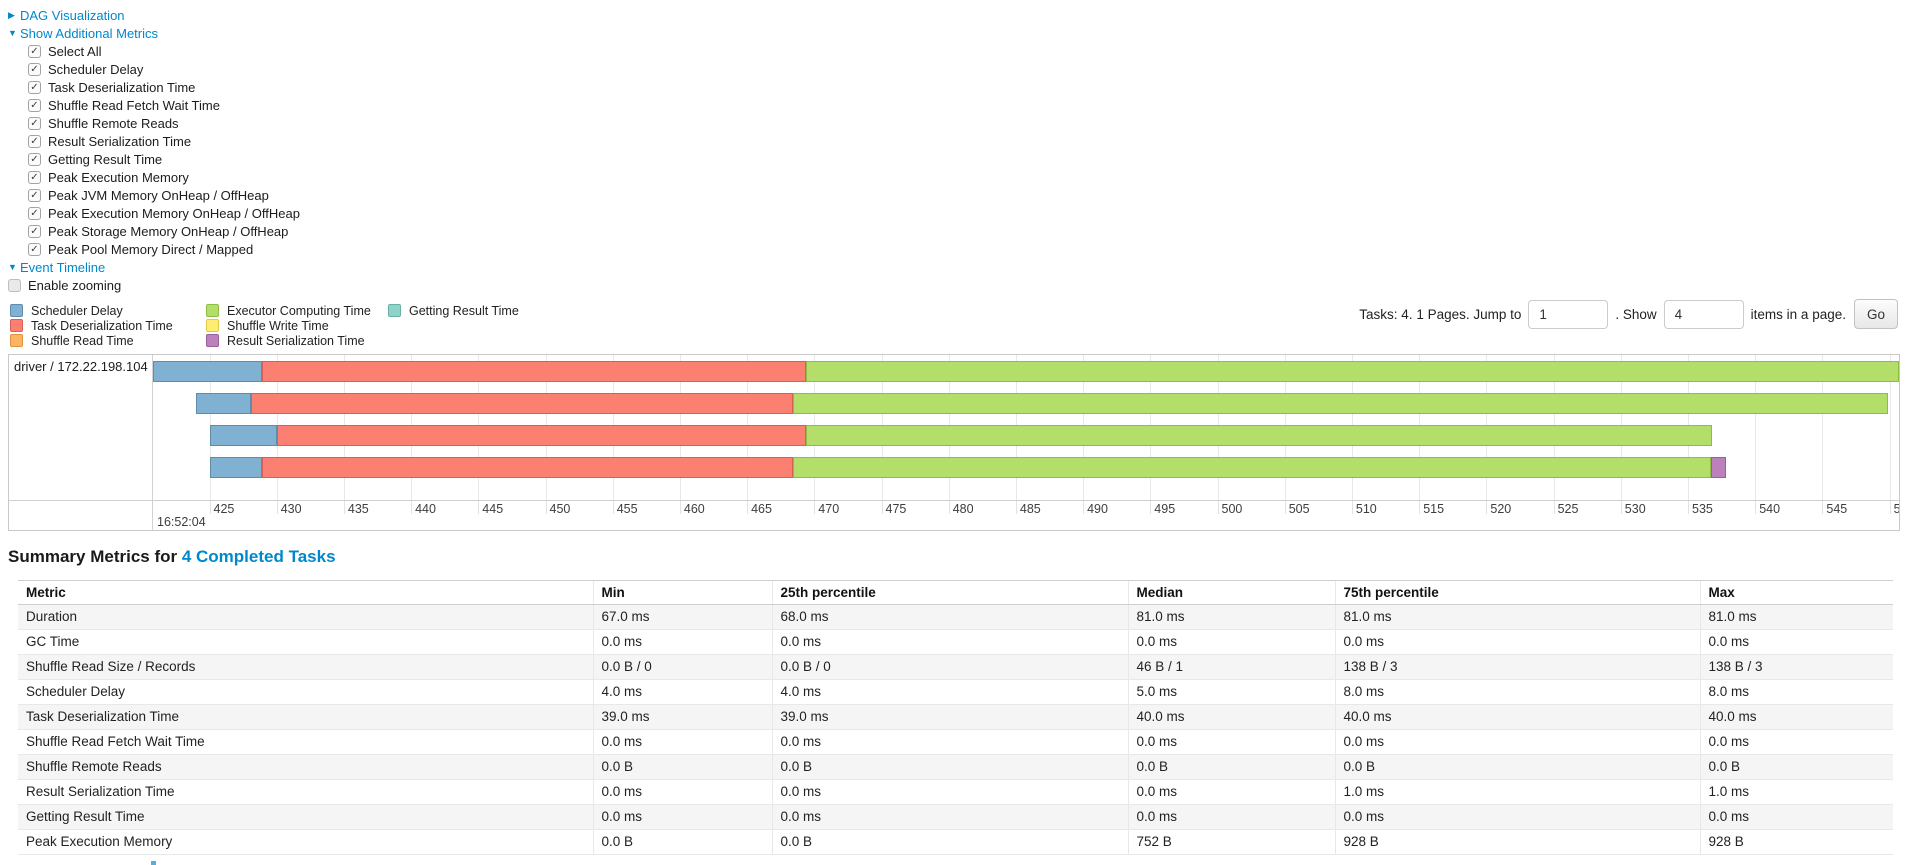  Describe the element at coordinates (305, 842) in the screenshot. I see `metric-name-cell: Peak Execution Memory` at that location.